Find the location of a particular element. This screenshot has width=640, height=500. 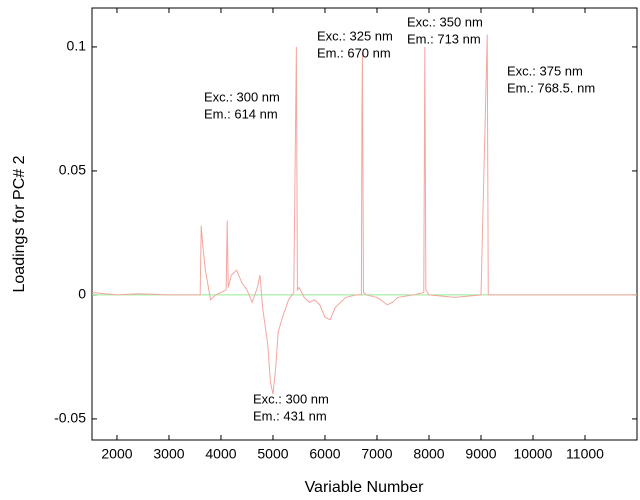

y-tick-label: 0.1 is located at coordinates (77, 46).